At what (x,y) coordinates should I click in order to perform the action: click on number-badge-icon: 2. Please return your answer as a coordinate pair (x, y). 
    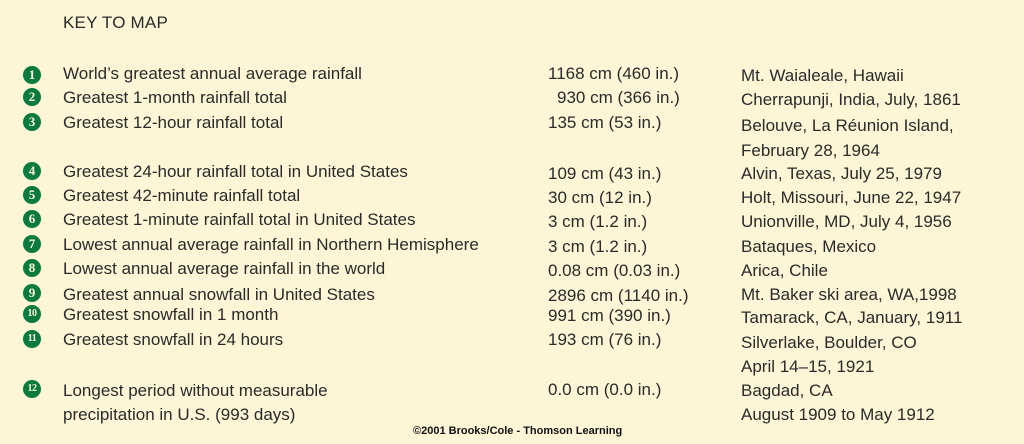
    Looking at the image, I should click on (32, 97).